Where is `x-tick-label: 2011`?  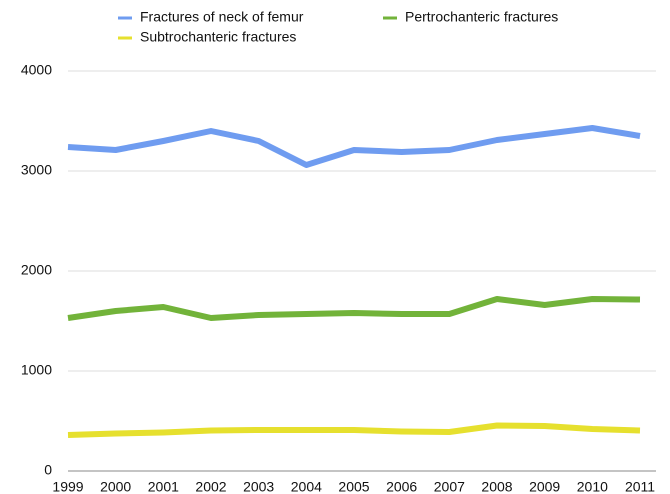 x-tick-label: 2011 is located at coordinates (640, 486).